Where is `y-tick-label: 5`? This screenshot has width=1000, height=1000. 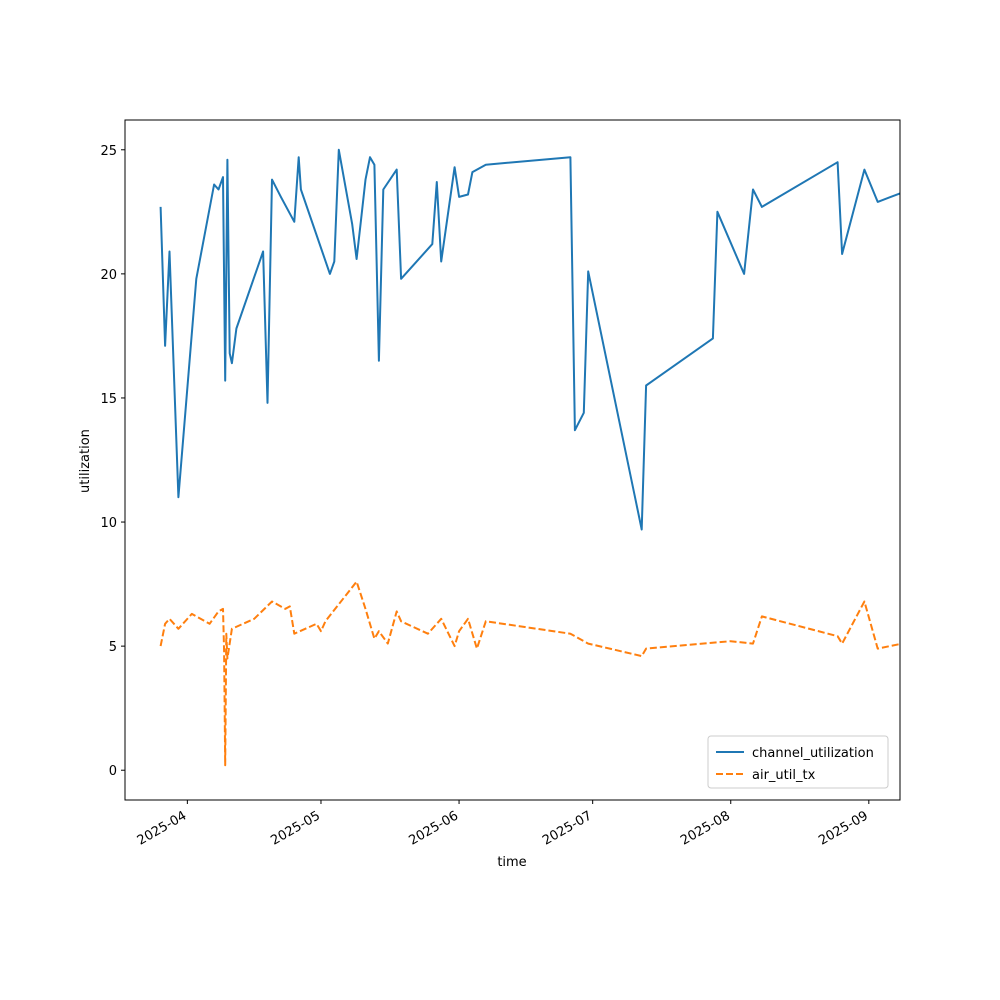 y-tick-label: 5 is located at coordinates (113, 647).